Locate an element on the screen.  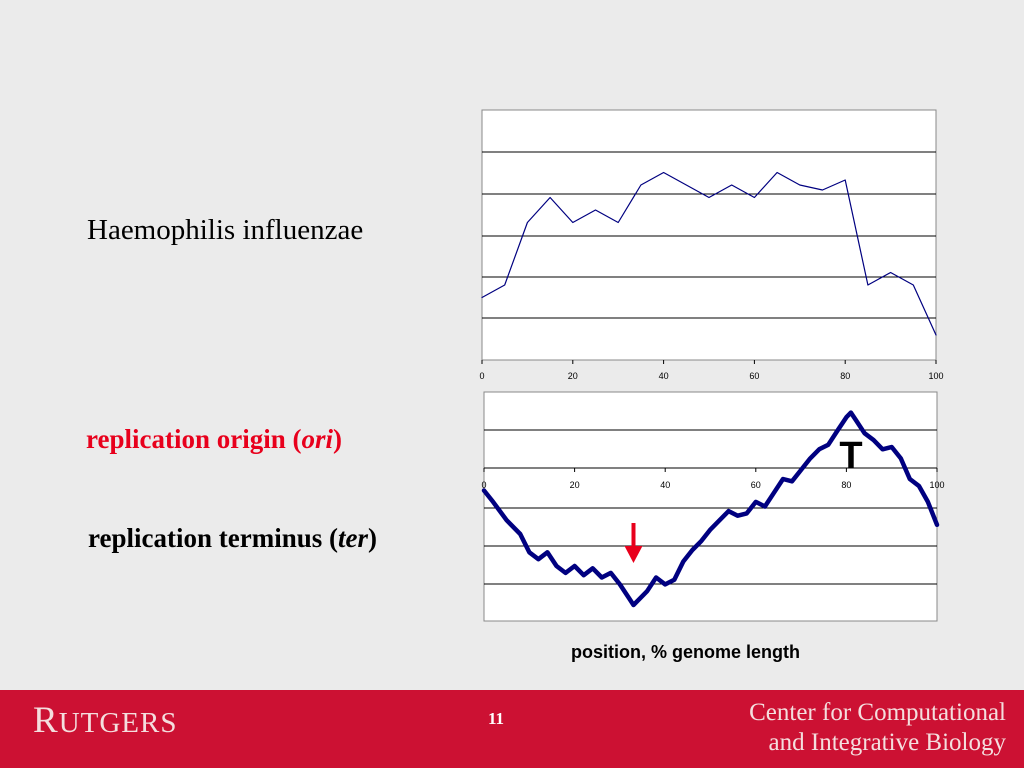
chart2-series-line is located at coordinates (710, 509).